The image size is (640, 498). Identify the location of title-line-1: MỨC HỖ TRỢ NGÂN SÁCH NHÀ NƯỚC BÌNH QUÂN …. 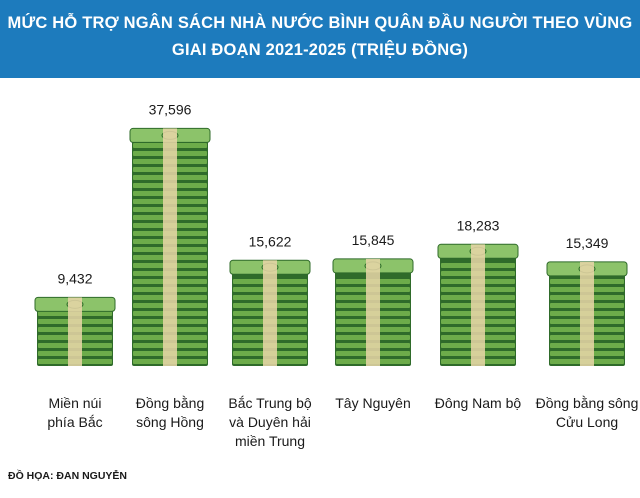
(320, 23).